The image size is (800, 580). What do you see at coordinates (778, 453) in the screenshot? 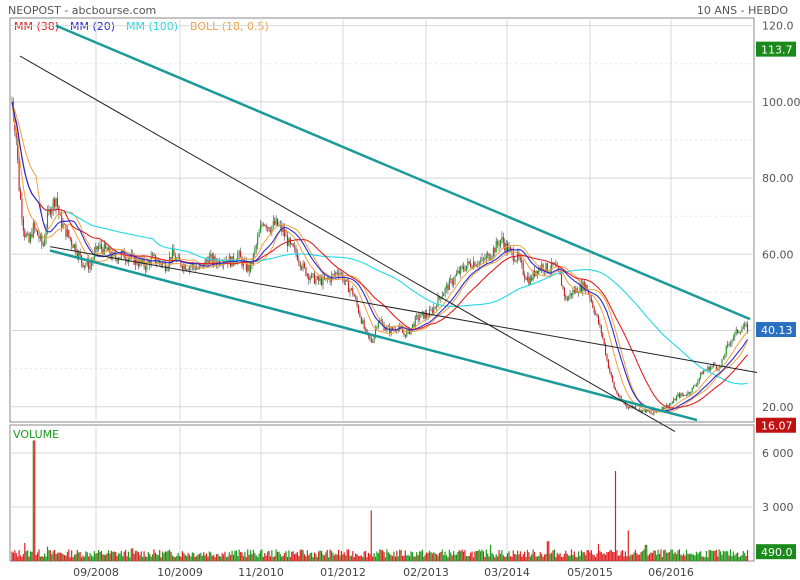
I see `volume-tick-label: 6 000` at bounding box center [778, 453].